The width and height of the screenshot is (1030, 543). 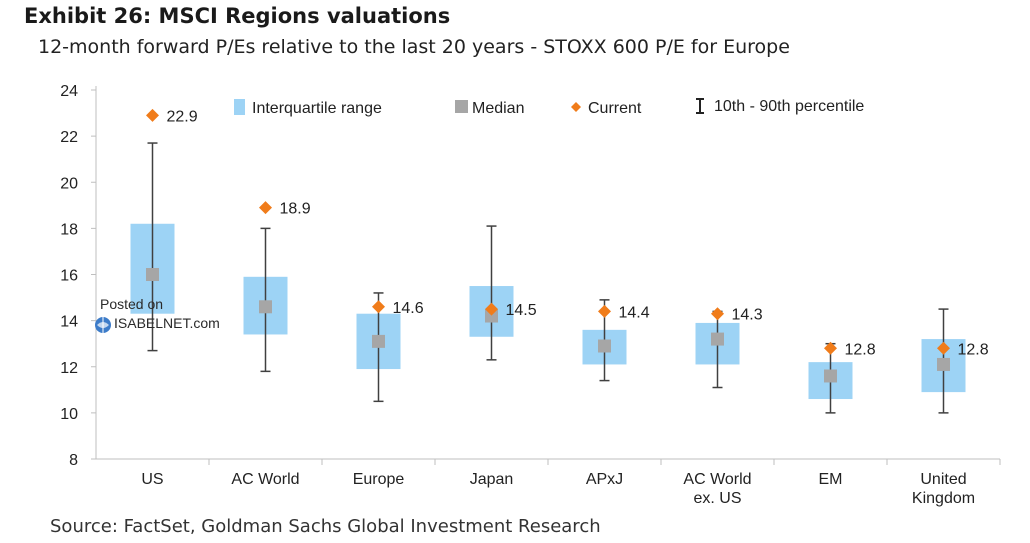 What do you see at coordinates (69, 229) in the screenshot?
I see `y-tick-label: 18` at bounding box center [69, 229].